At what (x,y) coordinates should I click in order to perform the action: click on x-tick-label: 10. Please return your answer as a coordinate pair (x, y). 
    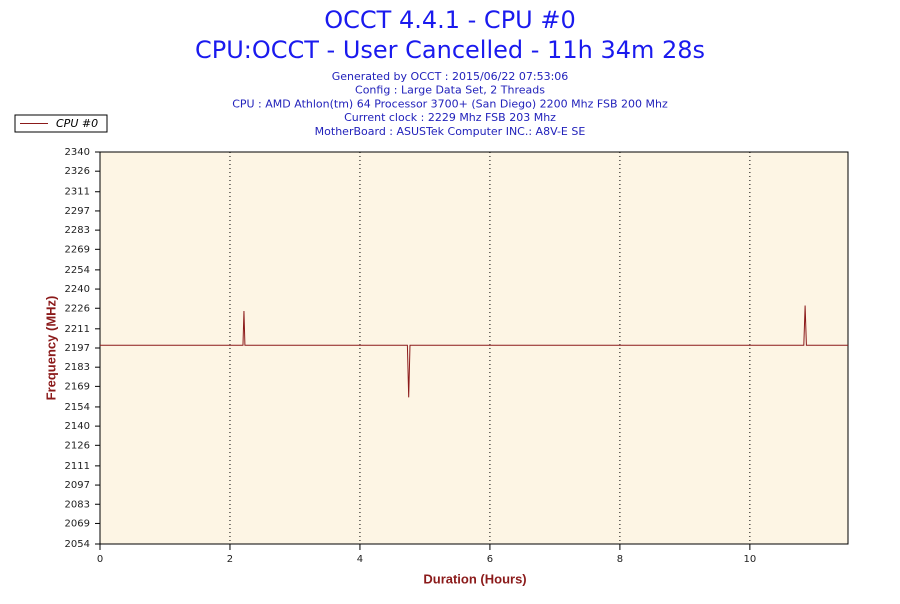
    Looking at the image, I should click on (750, 559).